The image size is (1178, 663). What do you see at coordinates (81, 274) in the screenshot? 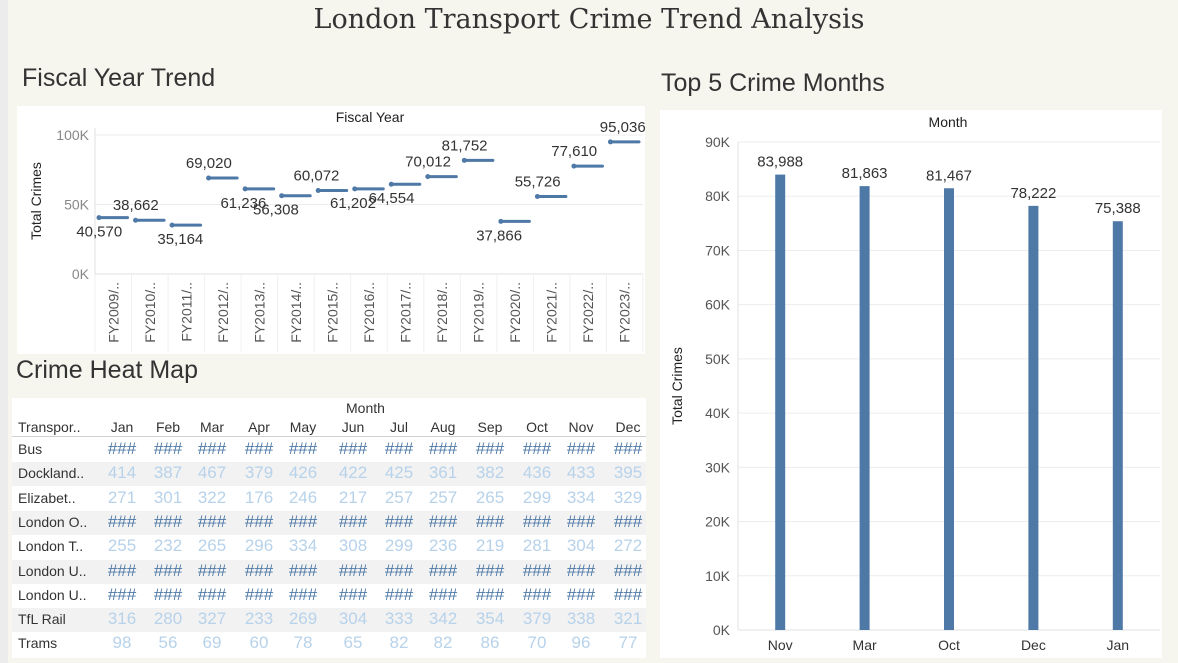
I see `fiscal-y-tick: 0K` at bounding box center [81, 274].